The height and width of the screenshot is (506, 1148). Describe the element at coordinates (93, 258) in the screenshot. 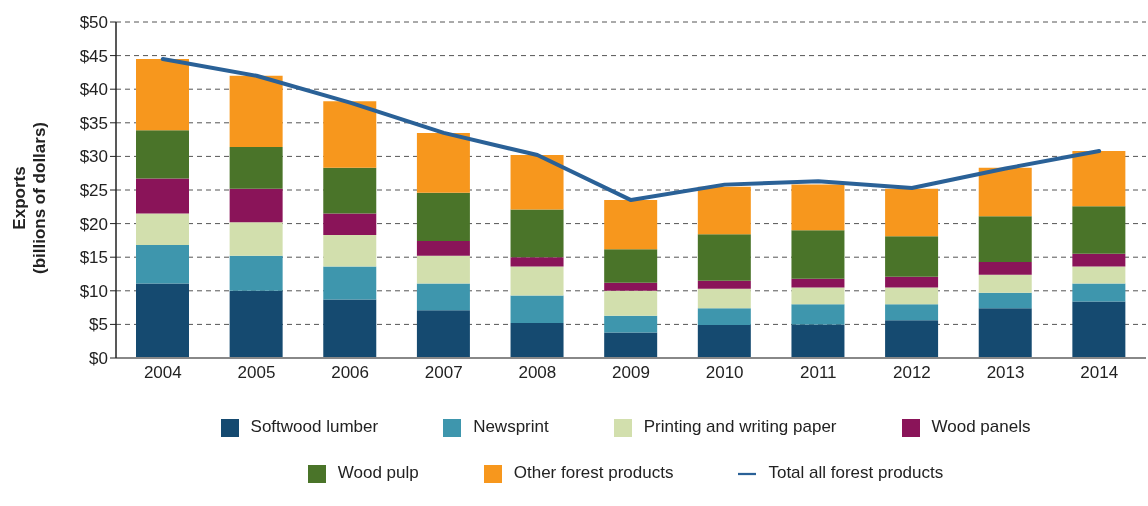

I see `y-tick-label: $15` at that location.